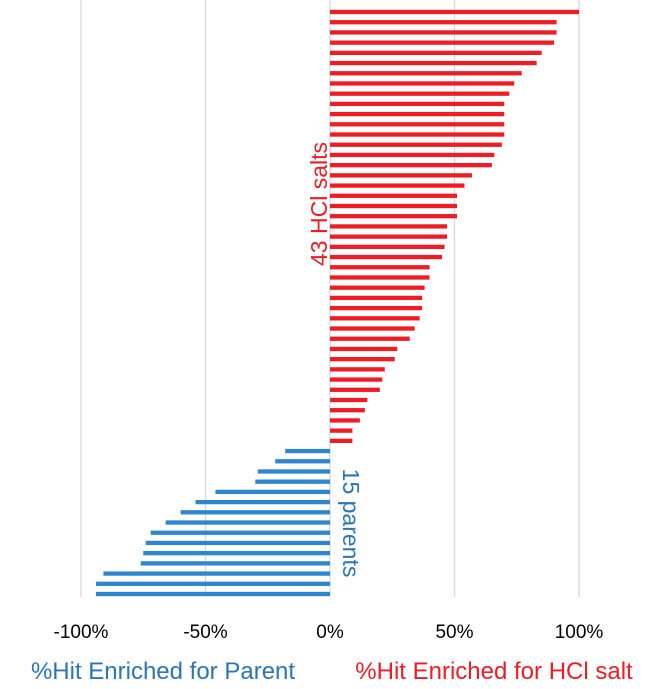 The width and height of the screenshot is (666, 689). Describe the element at coordinates (454, 632) in the screenshot. I see `x-tick-label: 50%` at that location.